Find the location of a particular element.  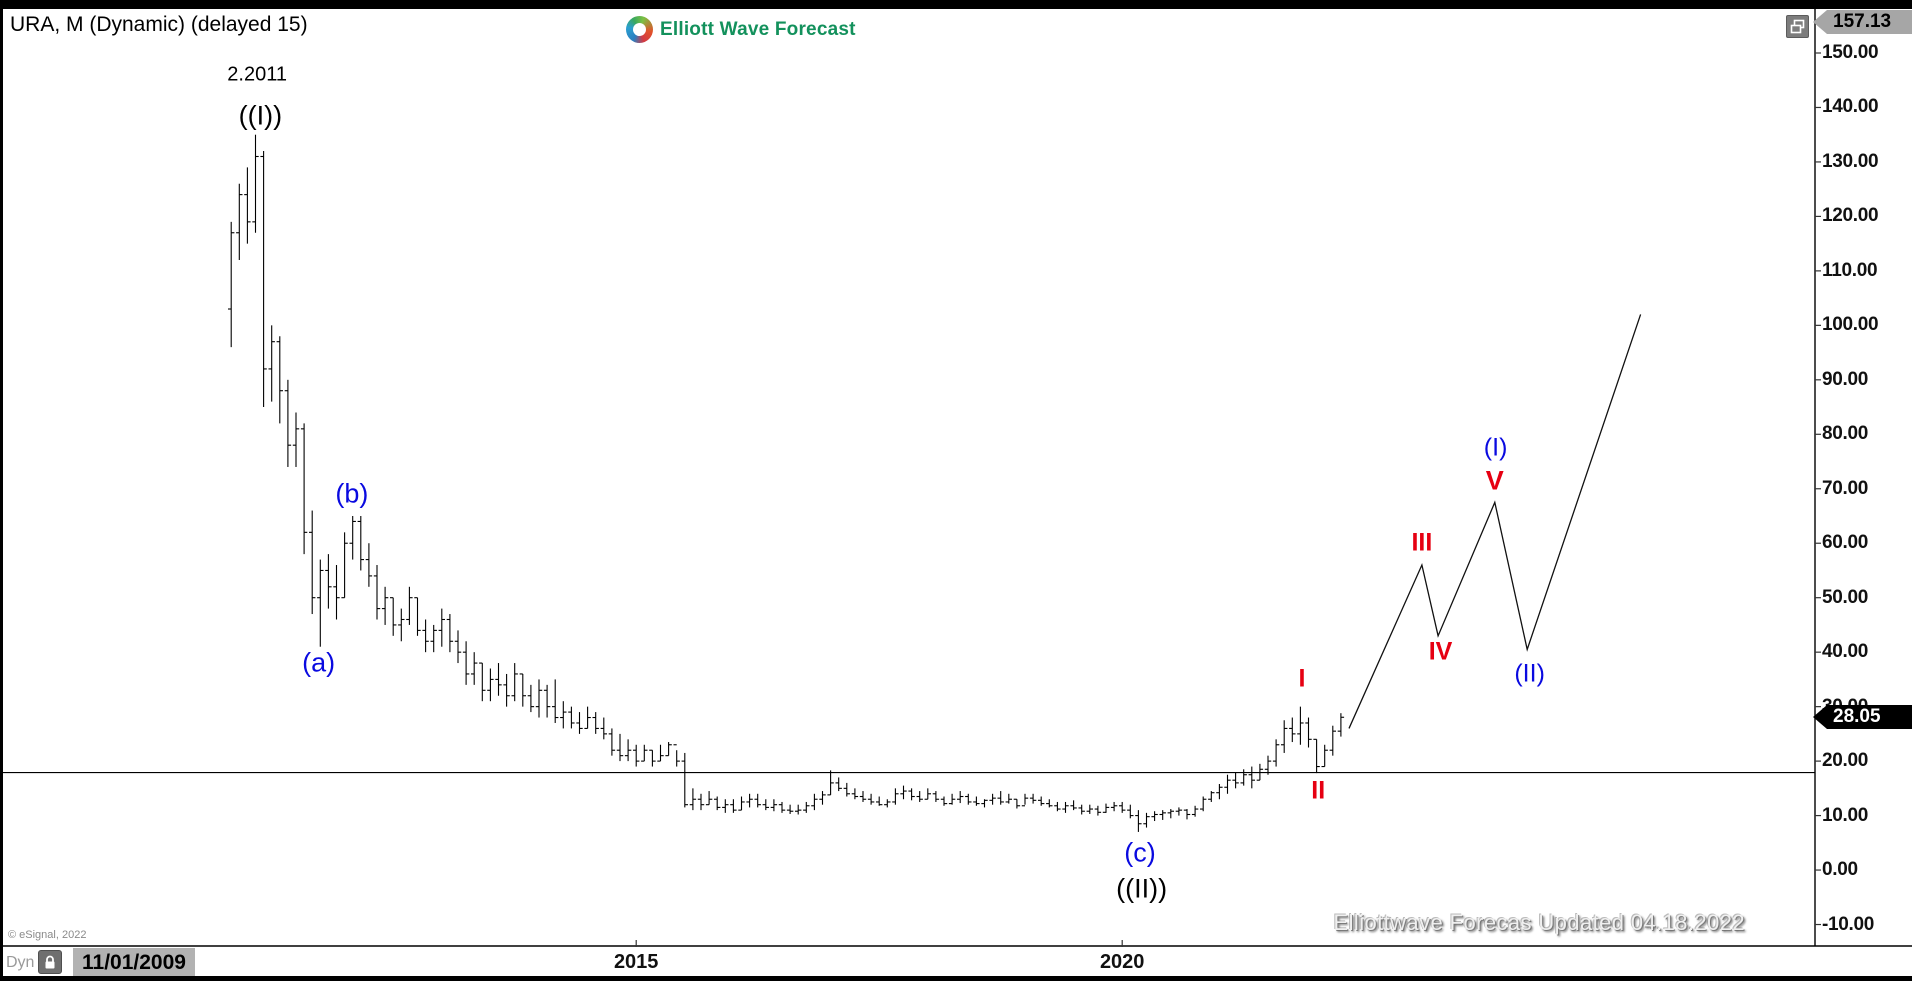

elliott-wave-forecast-logo: Elliott Wave Forecast is located at coordinates (741, 29).